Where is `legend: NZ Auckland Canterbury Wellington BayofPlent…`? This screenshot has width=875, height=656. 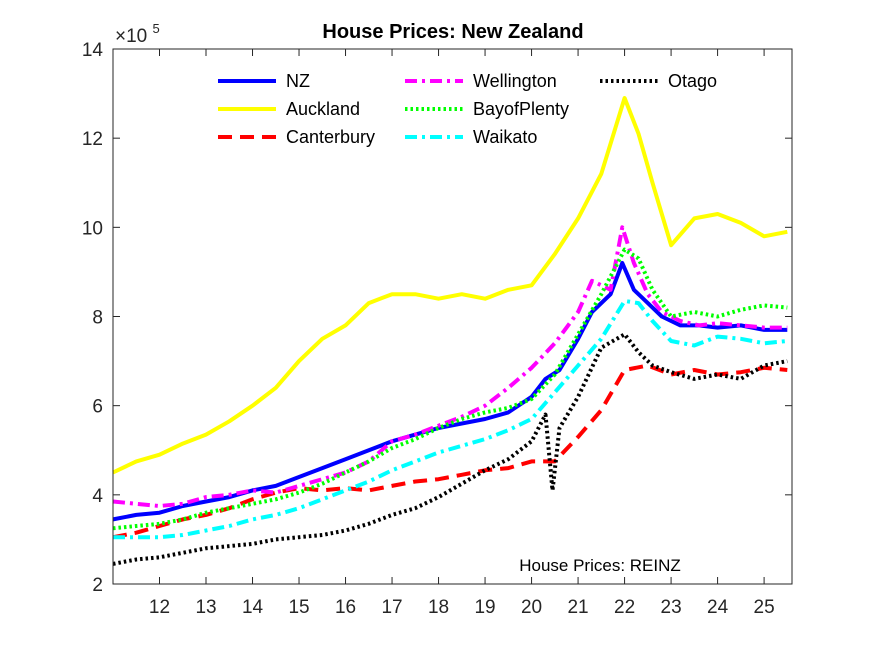 legend: NZ Auckland Canterbury Wellington BayofPlent… is located at coordinates (467, 109).